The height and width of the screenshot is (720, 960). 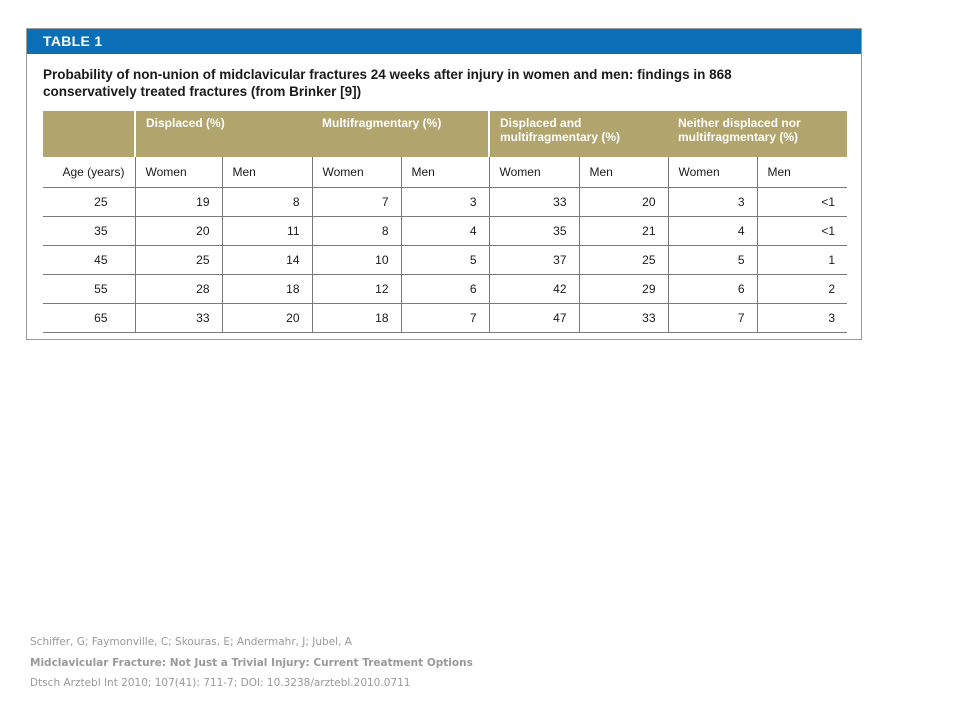 What do you see at coordinates (89, 134) in the screenshot?
I see `group-header-blank` at bounding box center [89, 134].